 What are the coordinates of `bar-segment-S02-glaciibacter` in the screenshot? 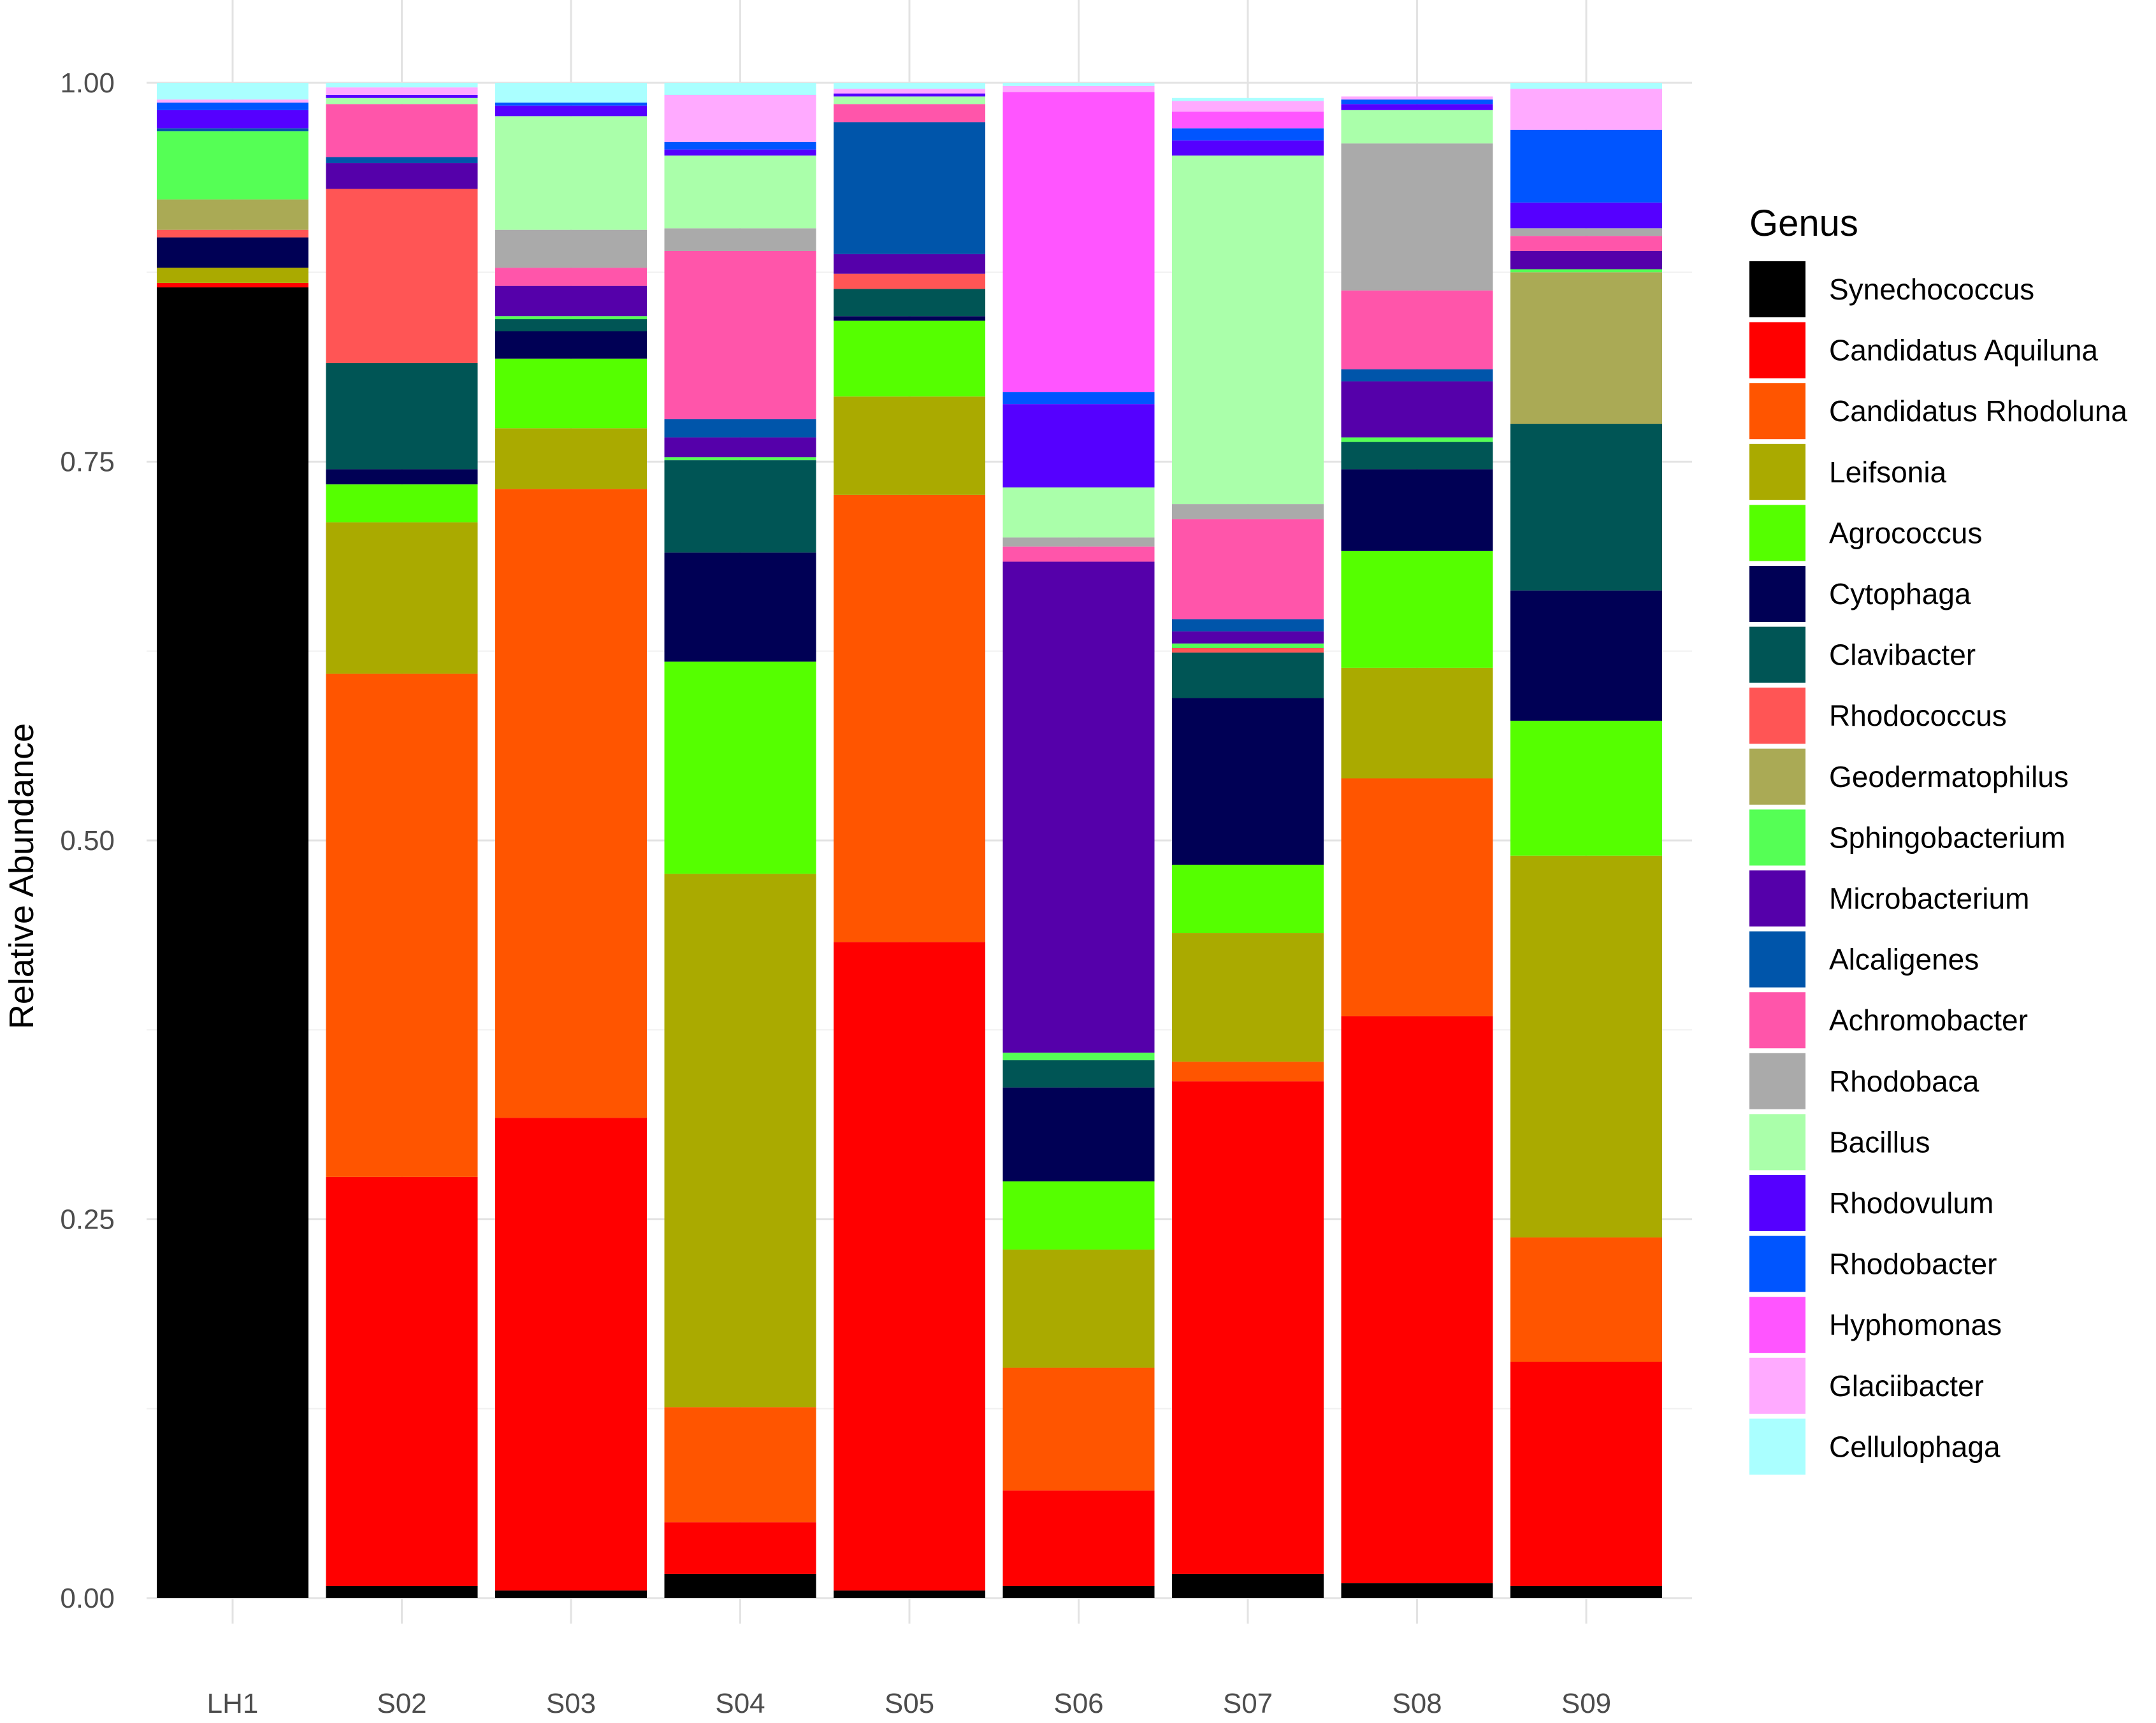 It's located at (402, 91).